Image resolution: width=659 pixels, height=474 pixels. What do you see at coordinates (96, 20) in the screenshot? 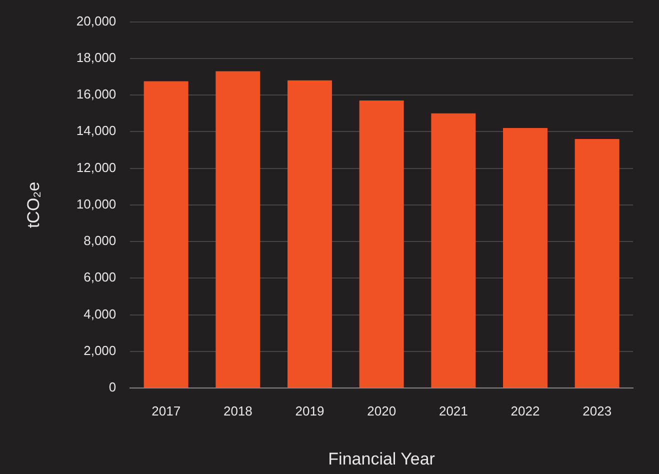
I see `y-tick-label: 20,000` at bounding box center [96, 20].